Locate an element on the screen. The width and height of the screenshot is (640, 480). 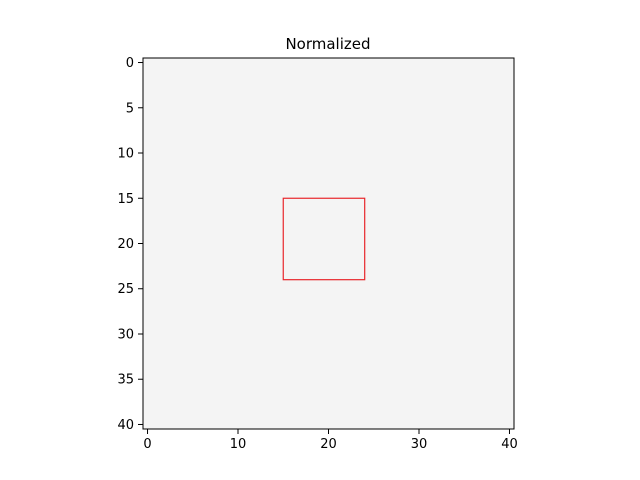
x-axis: 0 10 20 30 40 is located at coordinates (330, 440).